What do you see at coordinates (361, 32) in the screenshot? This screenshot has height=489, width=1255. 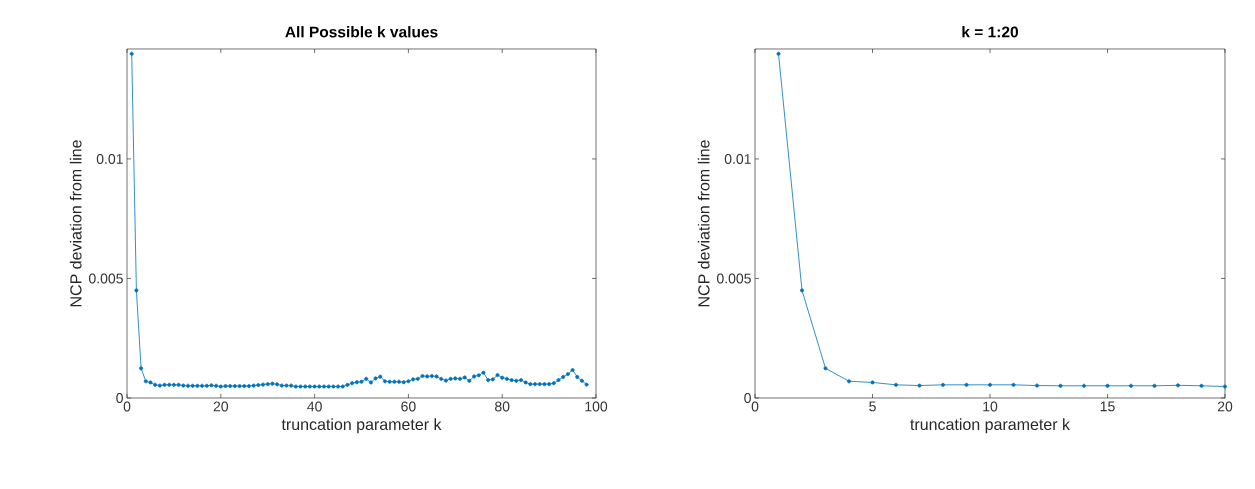 I see `chart-title: All Possible k values` at bounding box center [361, 32].